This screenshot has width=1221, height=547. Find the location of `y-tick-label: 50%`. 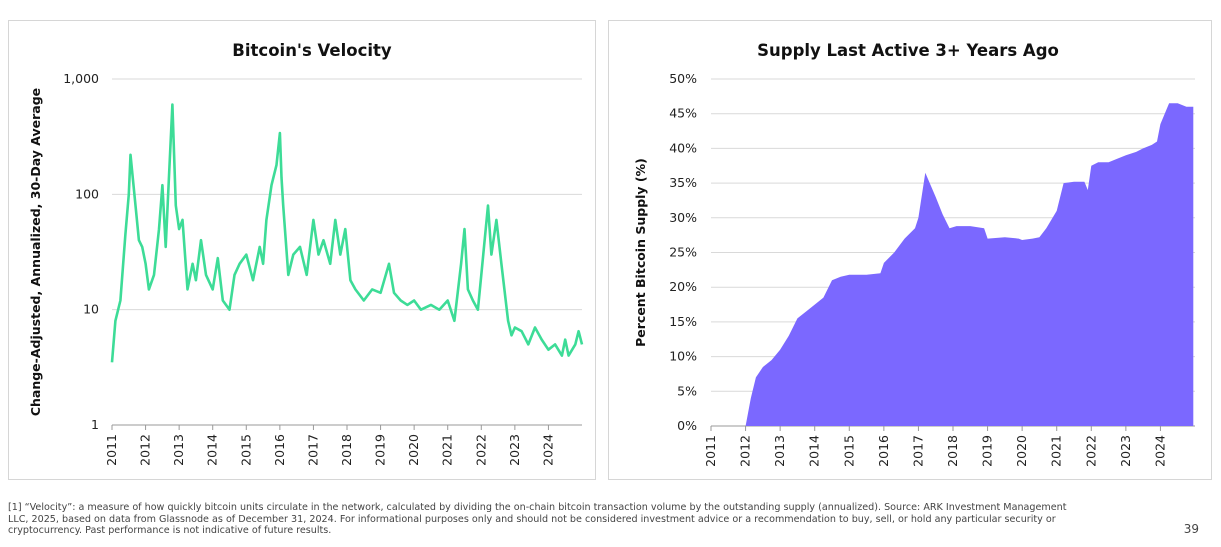

y-tick-label: 50% is located at coordinates (683, 78).